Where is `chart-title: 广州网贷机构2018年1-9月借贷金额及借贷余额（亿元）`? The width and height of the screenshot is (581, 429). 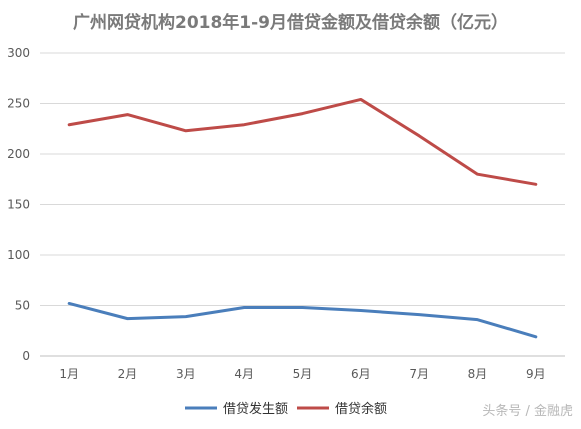
chart-title: 广州网贷机构2018年1-9月借贷金额及借贷余额（亿元） is located at coordinates (290, 23).